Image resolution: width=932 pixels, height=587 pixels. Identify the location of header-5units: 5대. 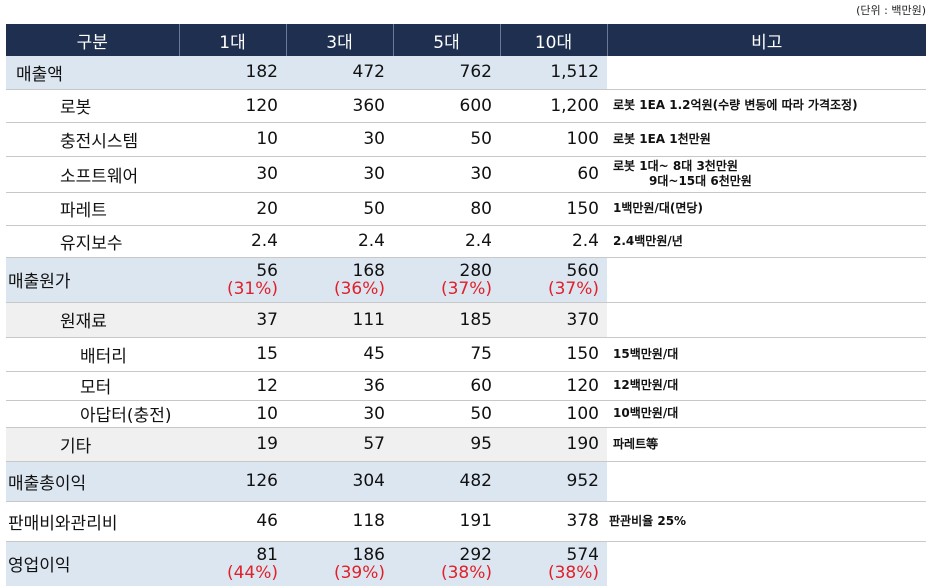
(446, 40).